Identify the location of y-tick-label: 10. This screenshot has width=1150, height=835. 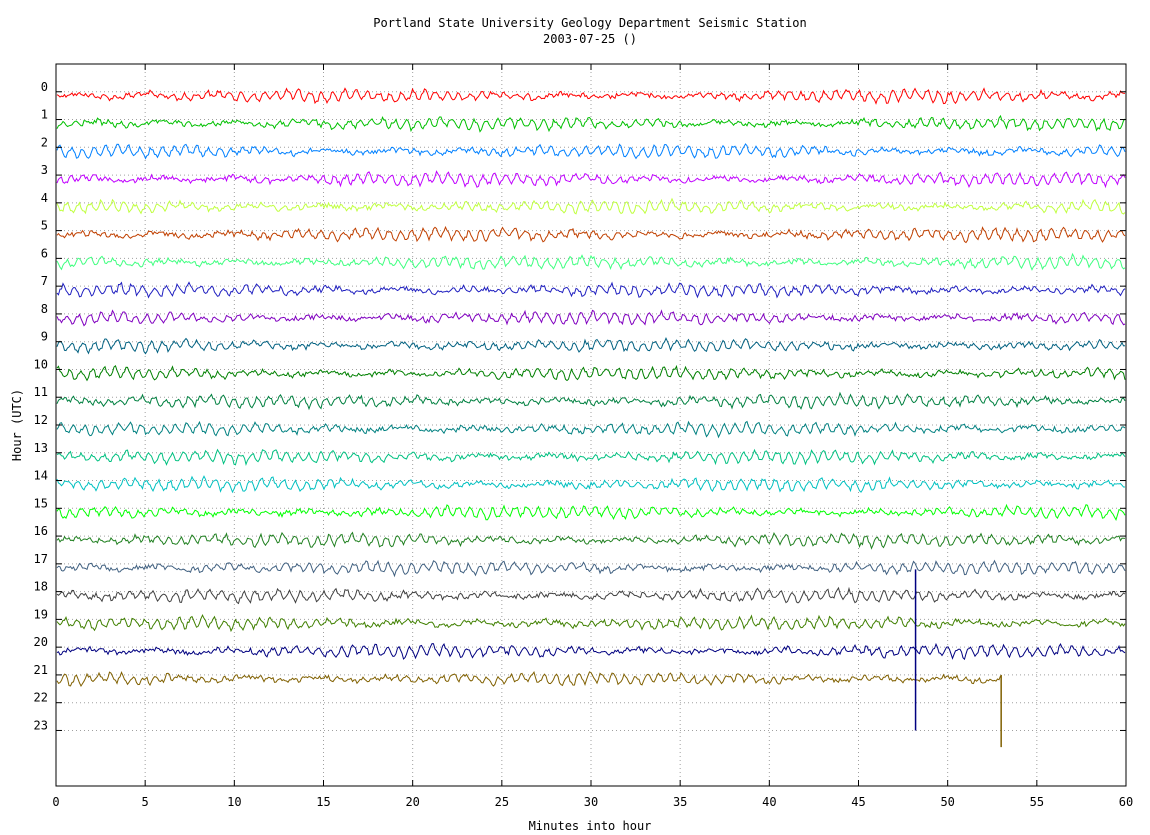
(41, 364).